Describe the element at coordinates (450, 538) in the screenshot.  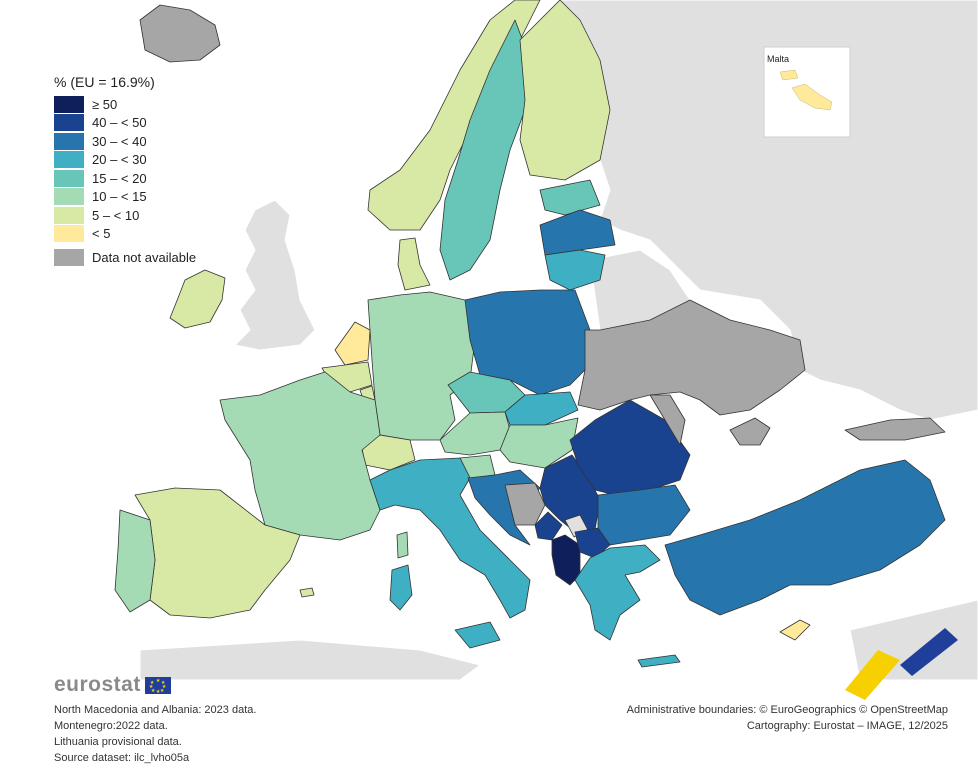
I see `italy` at that location.